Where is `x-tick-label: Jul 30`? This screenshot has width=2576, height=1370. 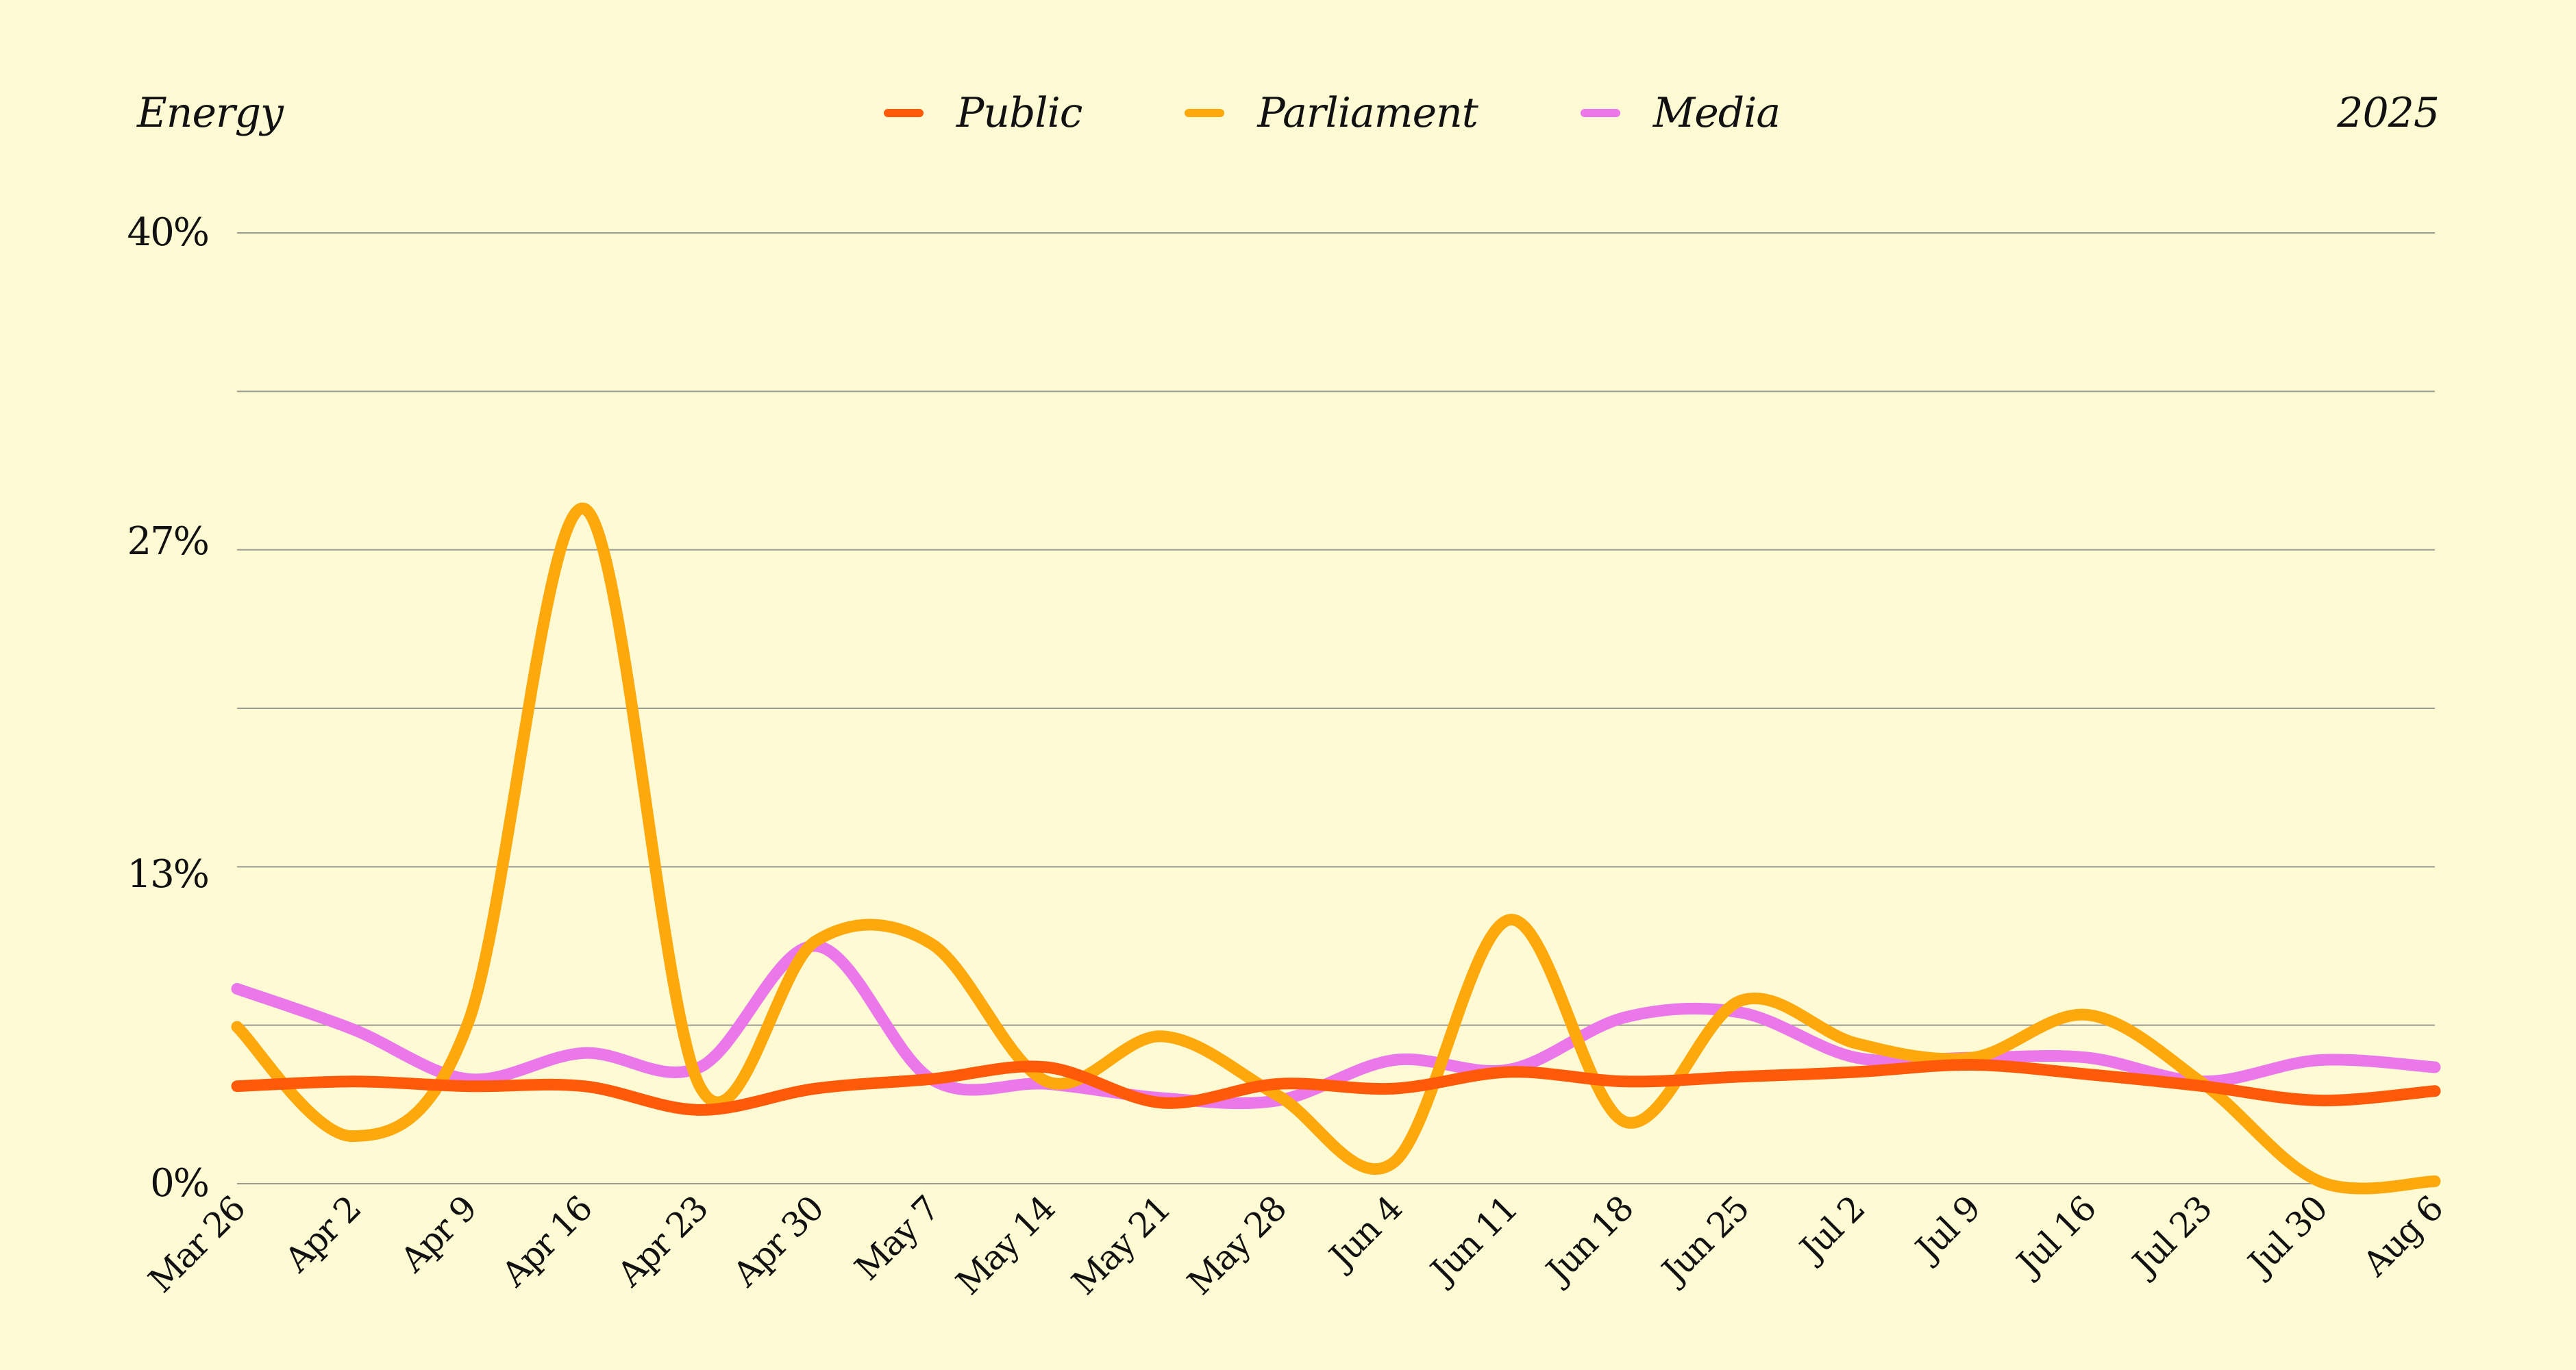 x-tick-label: Jul 30 is located at coordinates (2286, 1236).